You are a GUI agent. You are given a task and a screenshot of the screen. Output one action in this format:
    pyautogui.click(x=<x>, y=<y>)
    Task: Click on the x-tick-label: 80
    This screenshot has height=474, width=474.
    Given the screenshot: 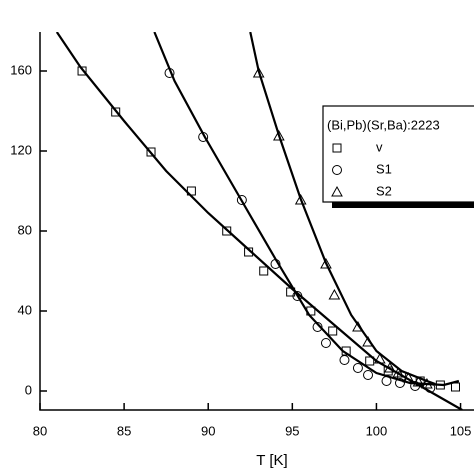 What is the action you would take?
    pyautogui.click(x=40, y=430)
    